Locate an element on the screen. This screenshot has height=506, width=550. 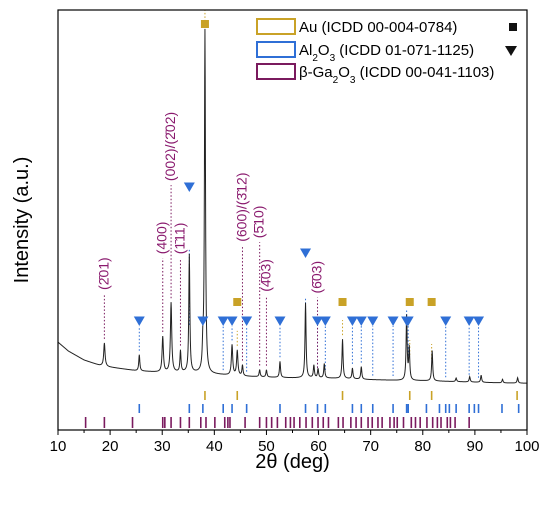
legend-square-marker is located at coordinates (513, 27).